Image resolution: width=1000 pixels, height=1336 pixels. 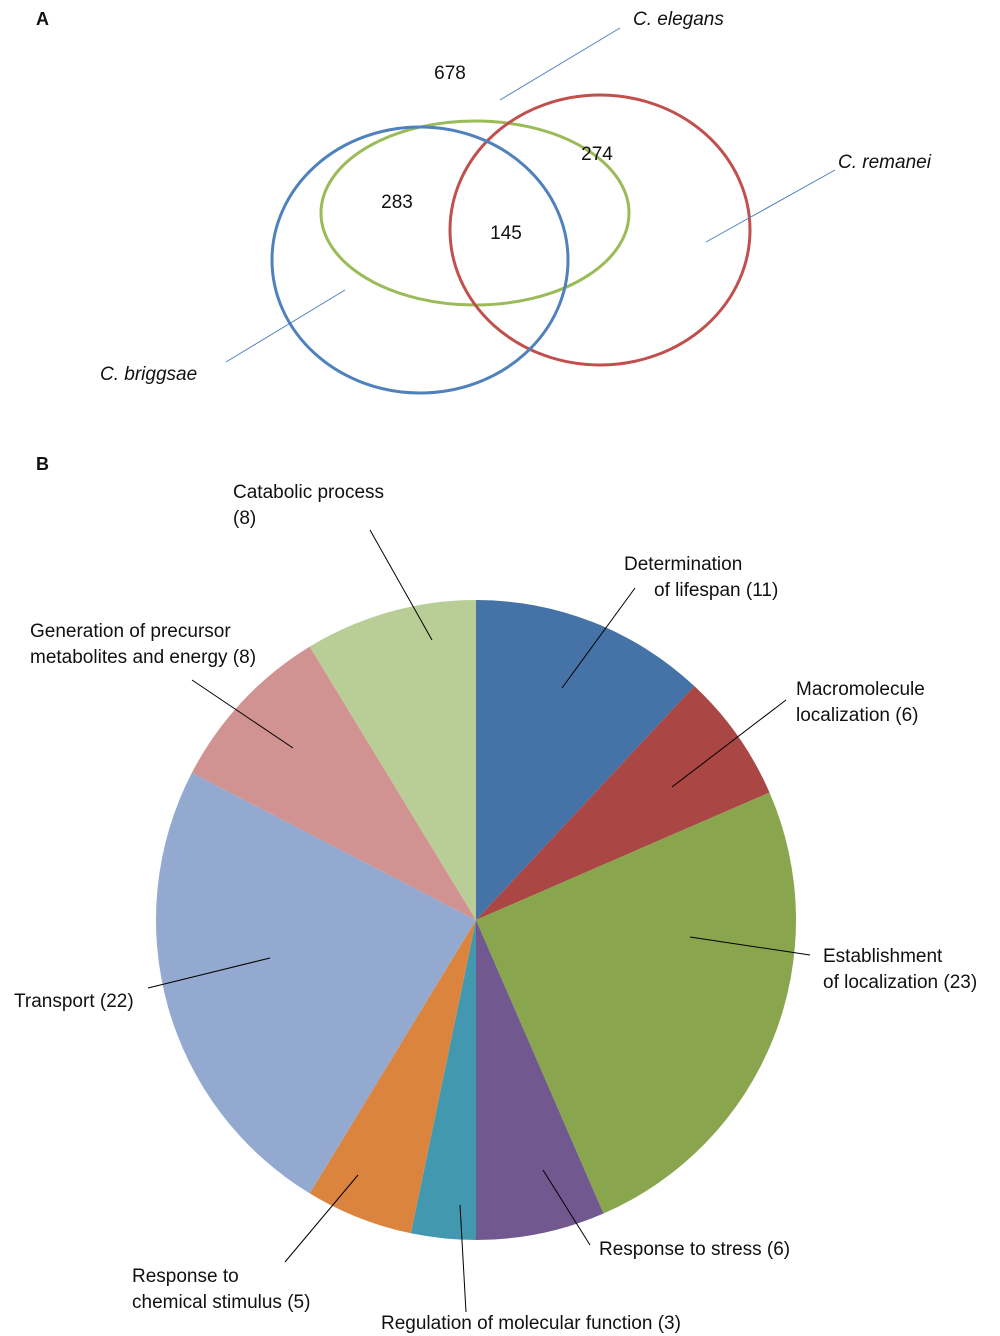 What do you see at coordinates (42, 464) in the screenshot?
I see `panel-label: B` at bounding box center [42, 464].